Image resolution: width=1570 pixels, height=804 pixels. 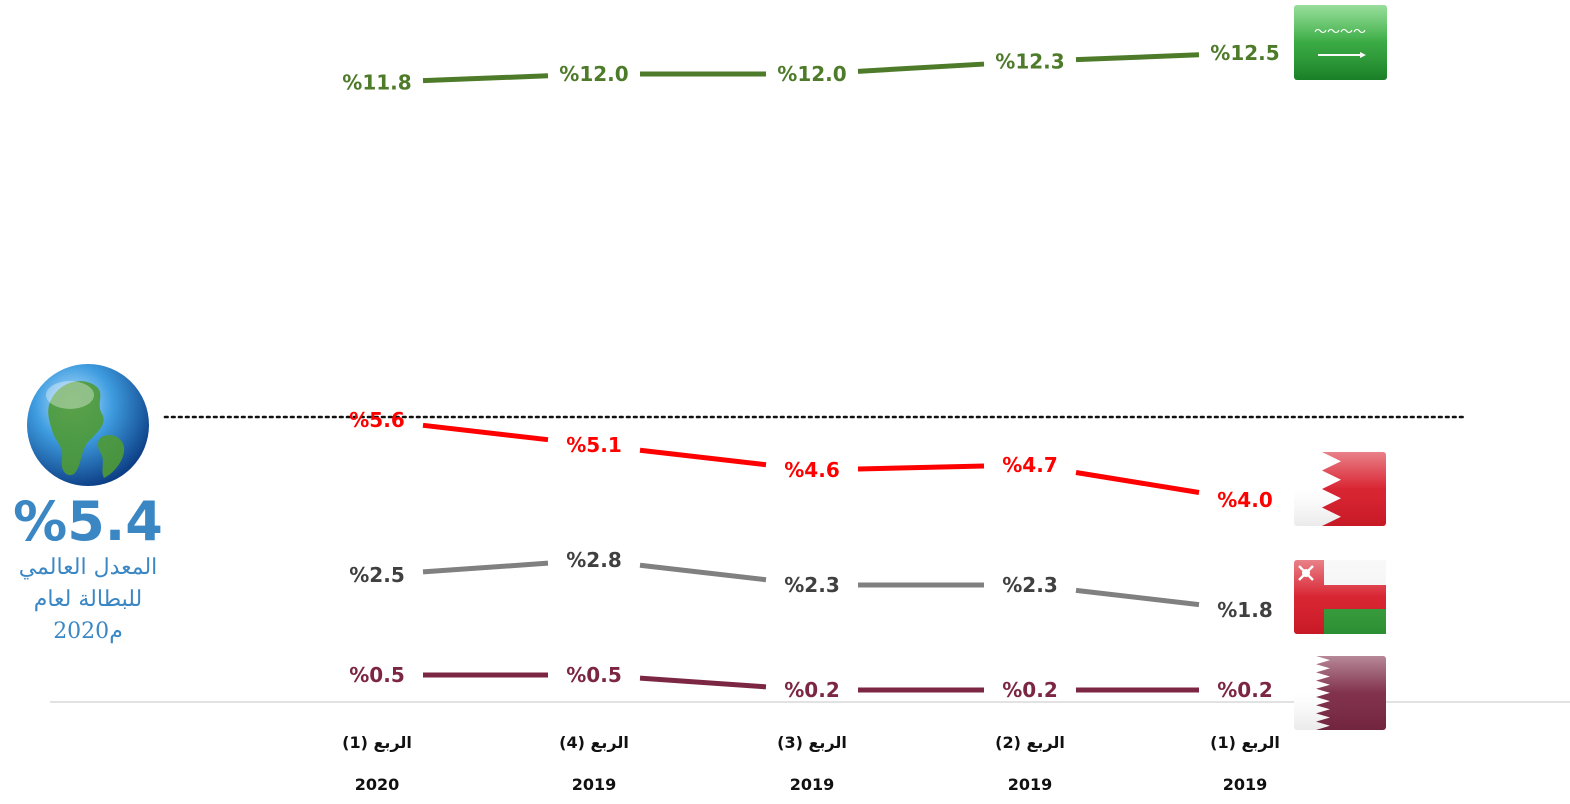 I want to click on x-tick-year: 2020, so click(x=377, y=784).